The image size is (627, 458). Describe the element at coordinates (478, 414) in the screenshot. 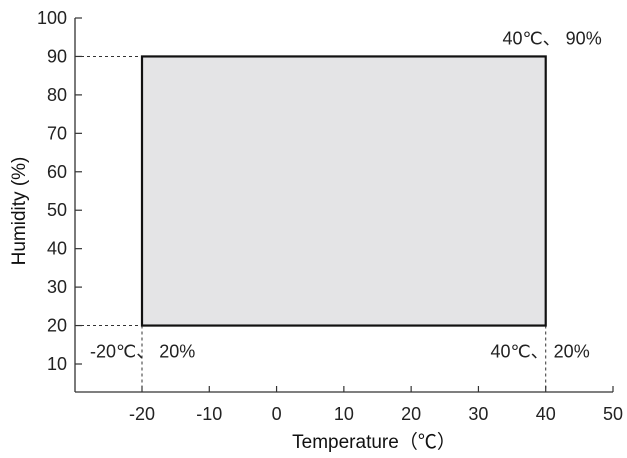

I see `x-tick-label: 30` at that location.